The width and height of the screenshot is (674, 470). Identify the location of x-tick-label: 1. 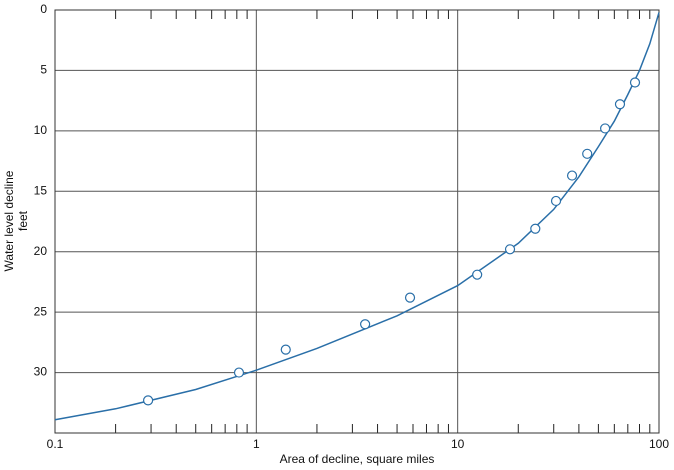
(256, 444).